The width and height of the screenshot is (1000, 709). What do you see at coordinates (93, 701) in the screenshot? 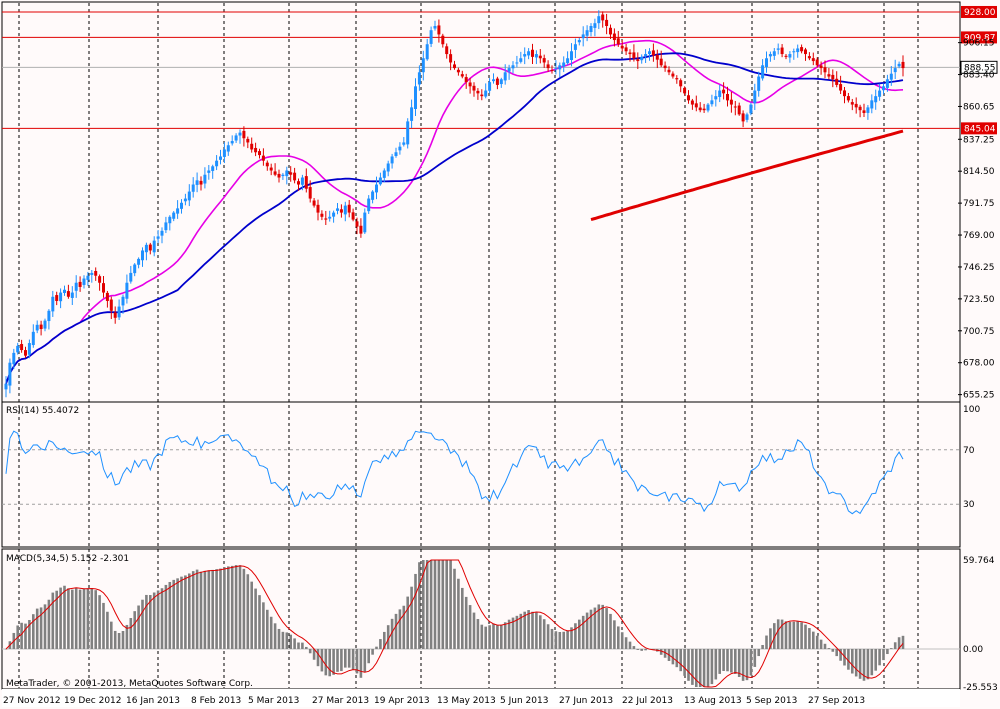
I see `x-tick-label: 19 Dec 2012` at bounding box center [93, 701].